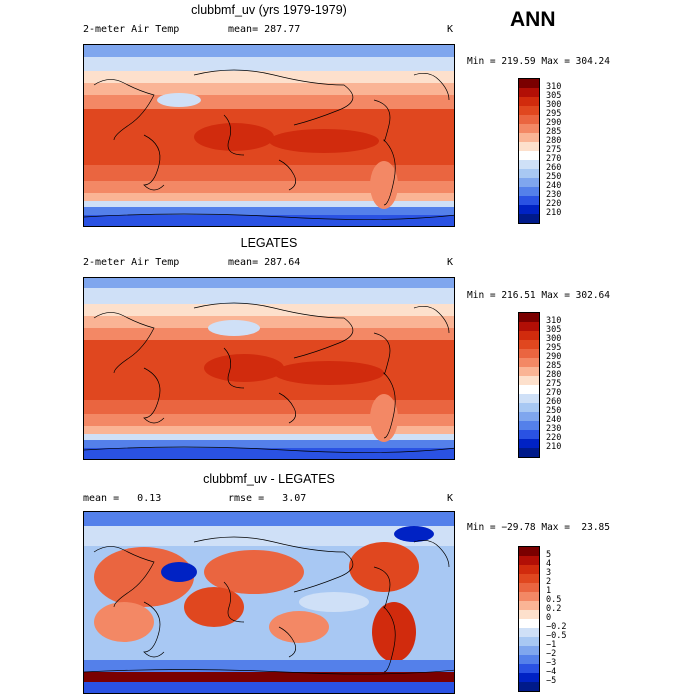 Image resolution: width=700 pixels, height=700 pixels. What do you see at coordinates (554, 123) in the screenshot?
I see `panel-1-colorbar-level-label: 290` at bounding box center [554, 123].